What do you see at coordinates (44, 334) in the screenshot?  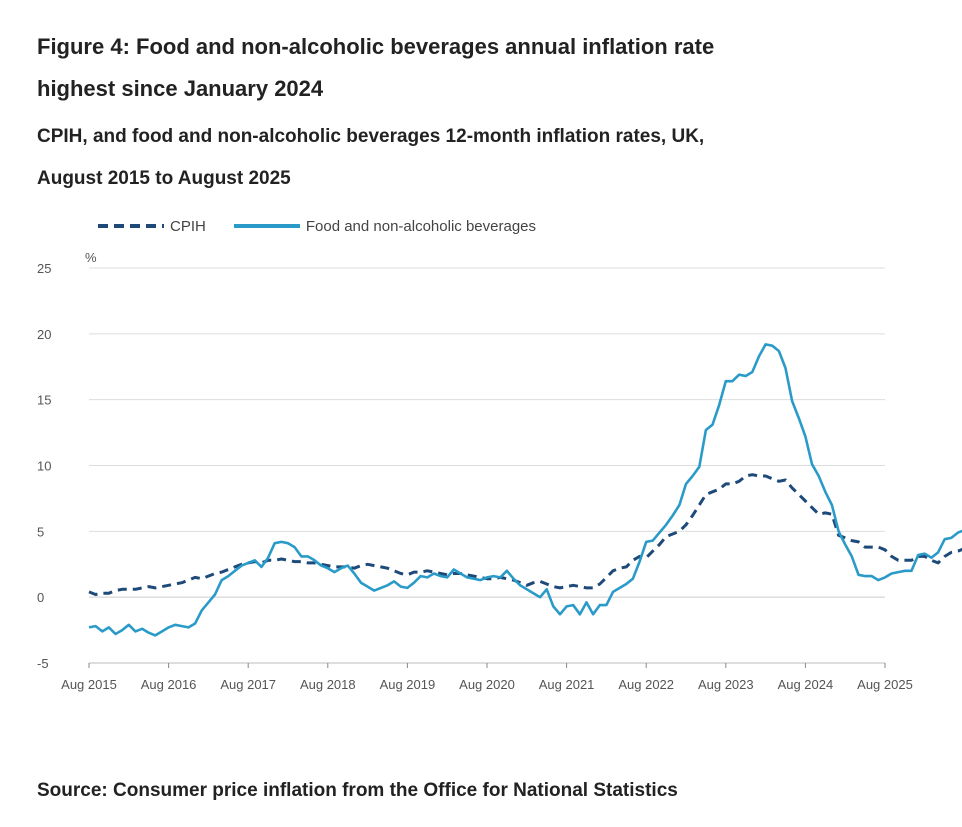 I see `y-tick-label: 20` at bounding box center [44, 334].